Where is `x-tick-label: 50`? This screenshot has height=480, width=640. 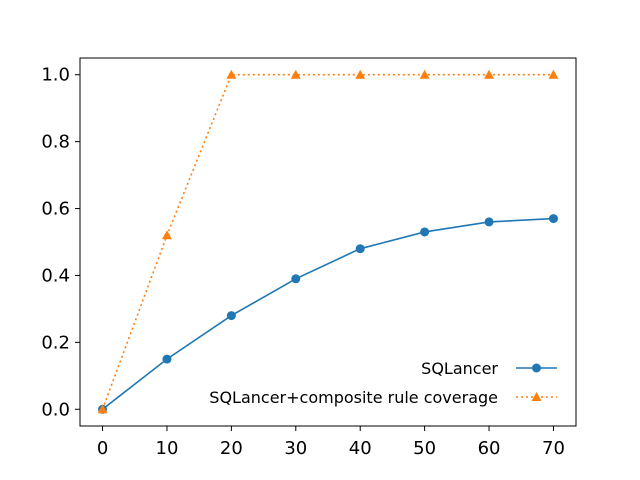 x-tick-label: 50 is located at coordinates (424, 448).